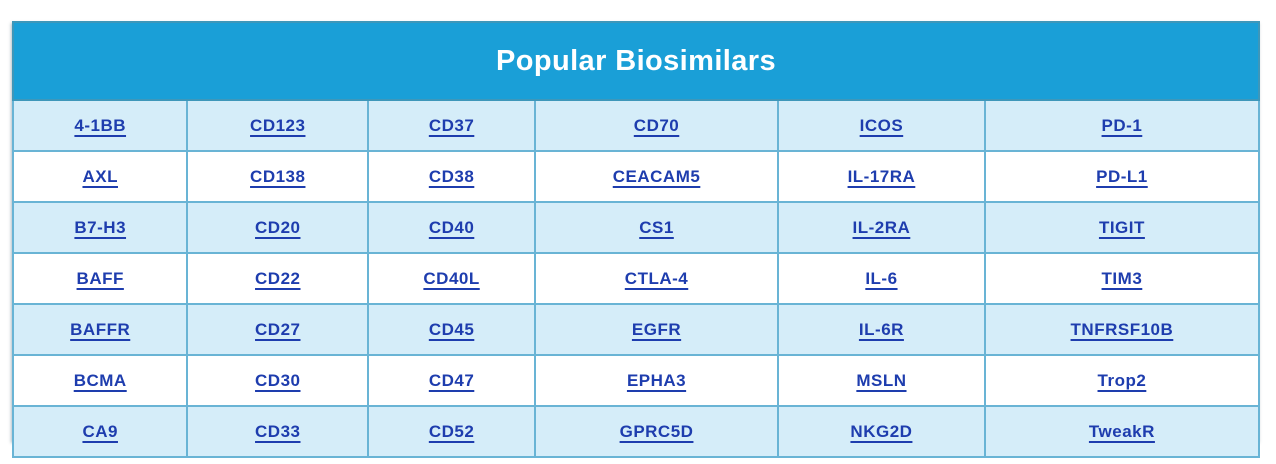  I want to click on table-row: BAFF CD22 CD40L CTLA-4 IL-6 TIM3, so click(636, 278).